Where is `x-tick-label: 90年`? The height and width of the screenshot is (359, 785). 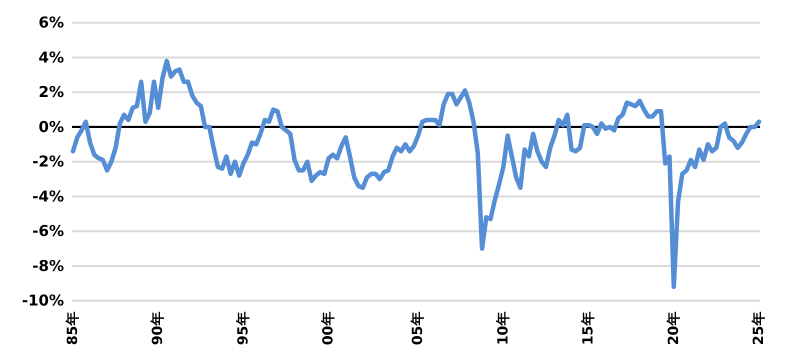
x-tick-label: 90年 is located at coordinates (158, 329).